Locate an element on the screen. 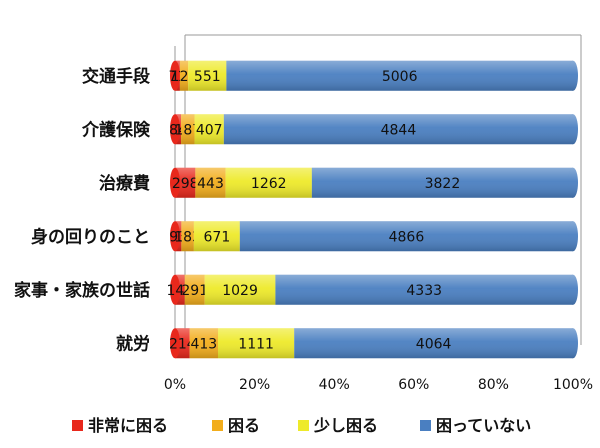 This screenshot has height=448, width=600. data-label: 187 is located at coordinates (187, 130).